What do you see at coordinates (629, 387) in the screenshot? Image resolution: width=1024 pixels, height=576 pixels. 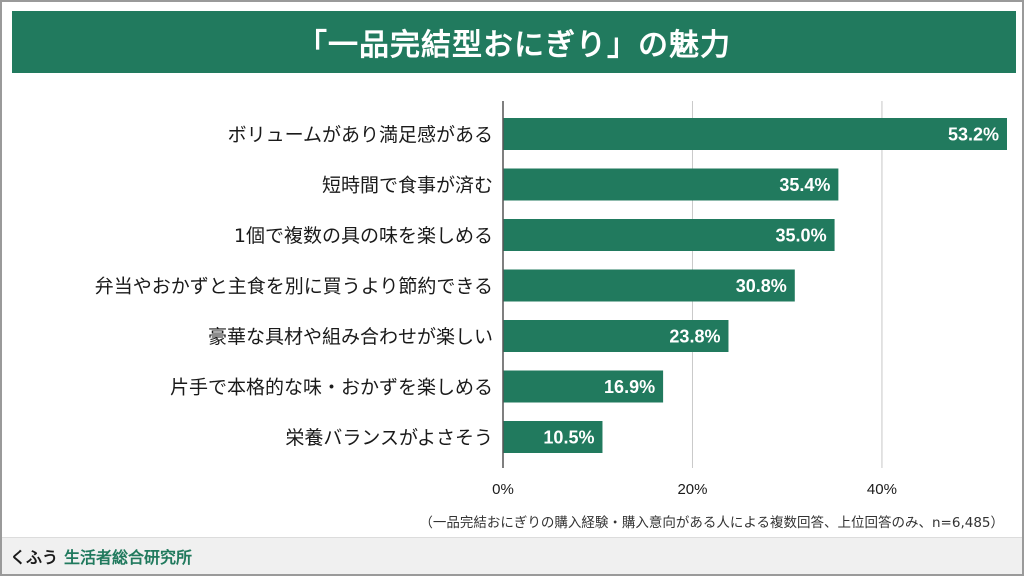 I see `data-label: 16.9%` at bounding box center [629, 387].